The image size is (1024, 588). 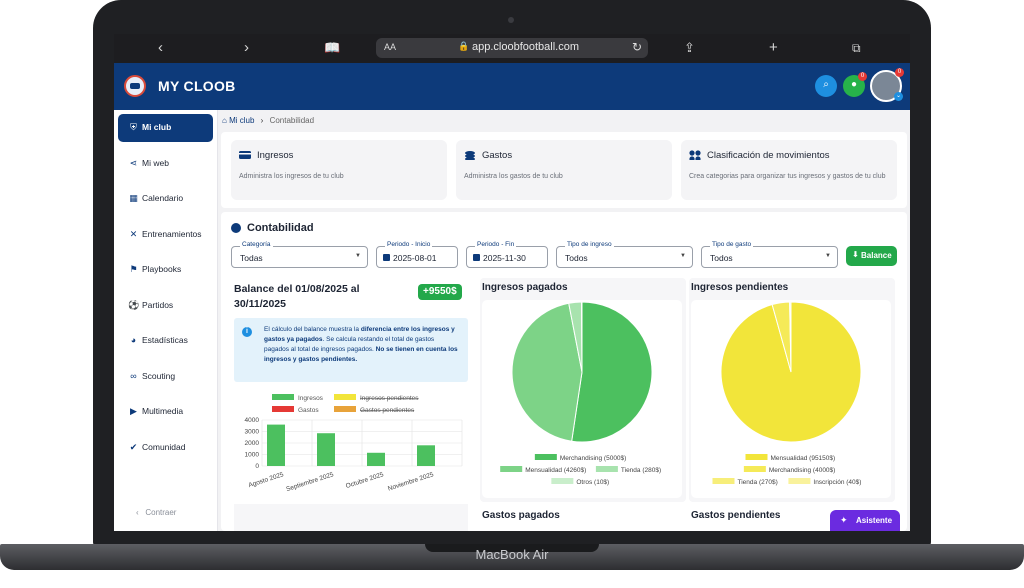 What do you see at coordinates (133, 198) in the screenshot?
I see `calendar-icon: ▦` at bounding box center [133, 198].